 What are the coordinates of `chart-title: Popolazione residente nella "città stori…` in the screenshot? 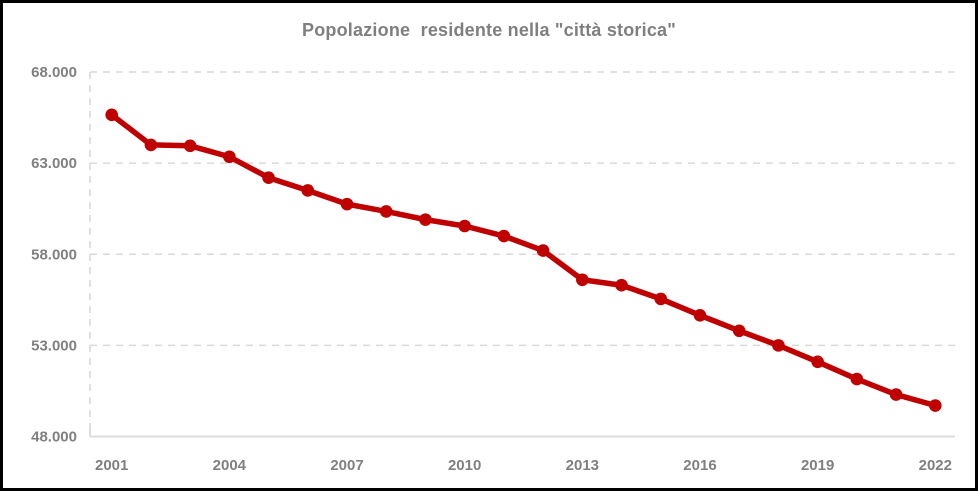 It's located at (489, 30).